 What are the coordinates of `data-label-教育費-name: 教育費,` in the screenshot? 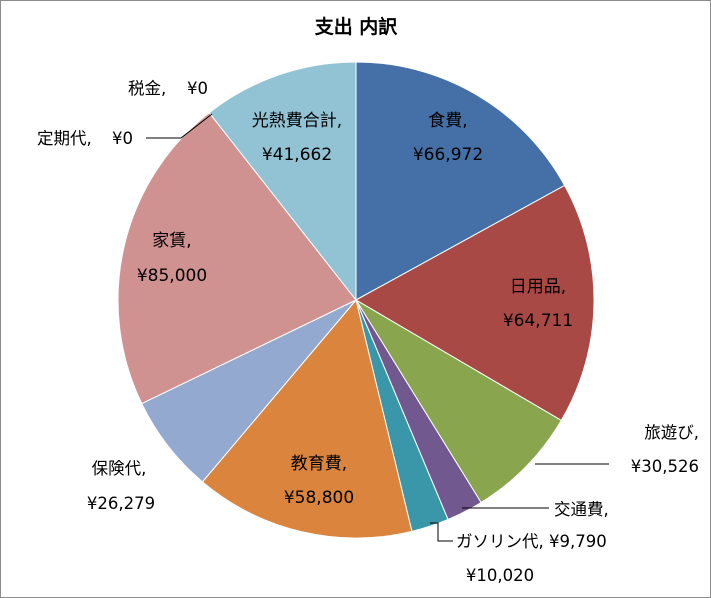 It's located at (319, 464).